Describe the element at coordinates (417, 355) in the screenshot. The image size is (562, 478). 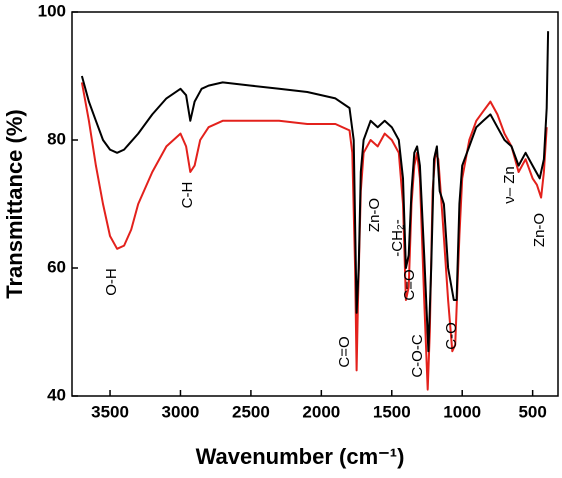
I see `peak-annotation: C-O-C` at that location.